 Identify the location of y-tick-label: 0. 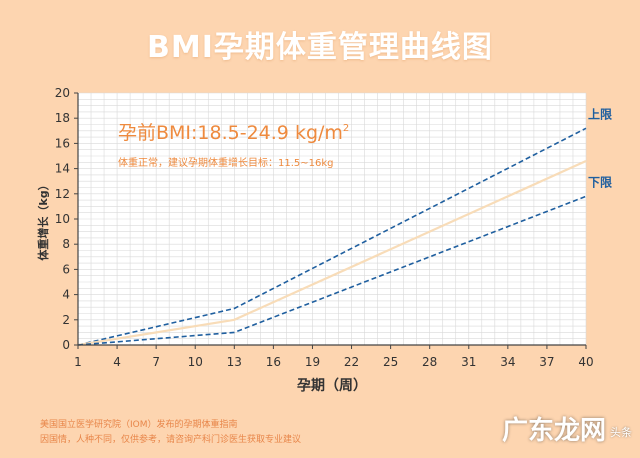
(66, 345).